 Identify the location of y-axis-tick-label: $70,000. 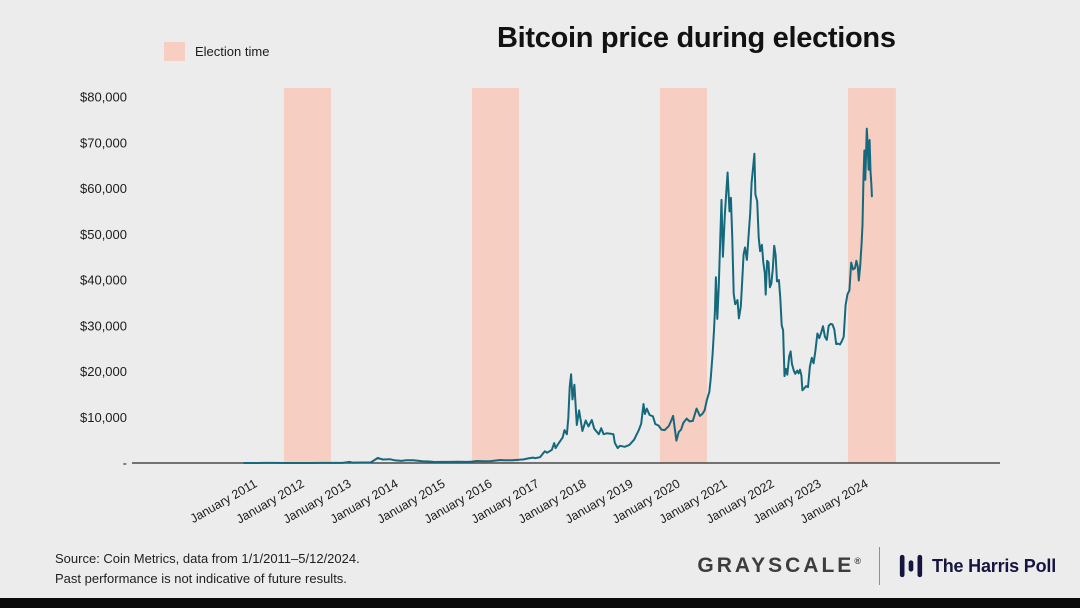
(103, 142).